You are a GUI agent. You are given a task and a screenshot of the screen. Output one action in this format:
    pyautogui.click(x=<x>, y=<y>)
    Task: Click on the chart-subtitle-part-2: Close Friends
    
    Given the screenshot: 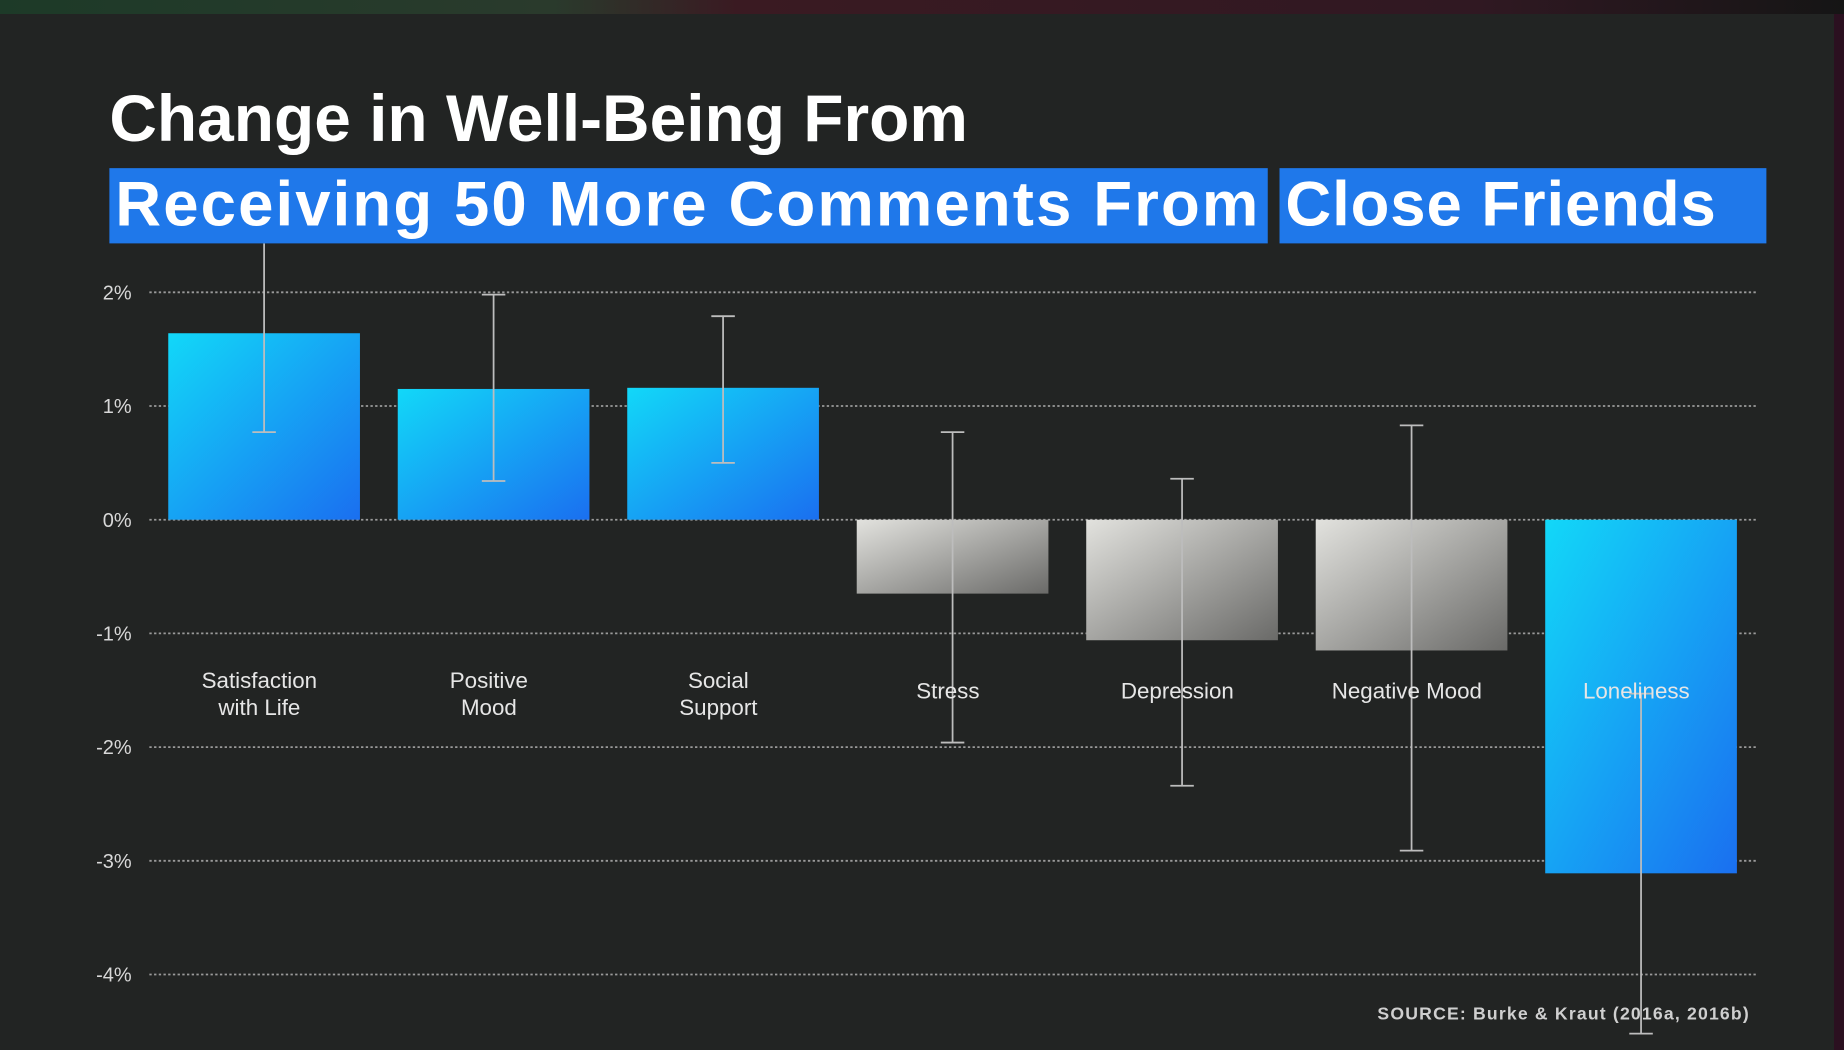 What is the action you would take?
    pyautogui.click(x=1500, y=205)
    